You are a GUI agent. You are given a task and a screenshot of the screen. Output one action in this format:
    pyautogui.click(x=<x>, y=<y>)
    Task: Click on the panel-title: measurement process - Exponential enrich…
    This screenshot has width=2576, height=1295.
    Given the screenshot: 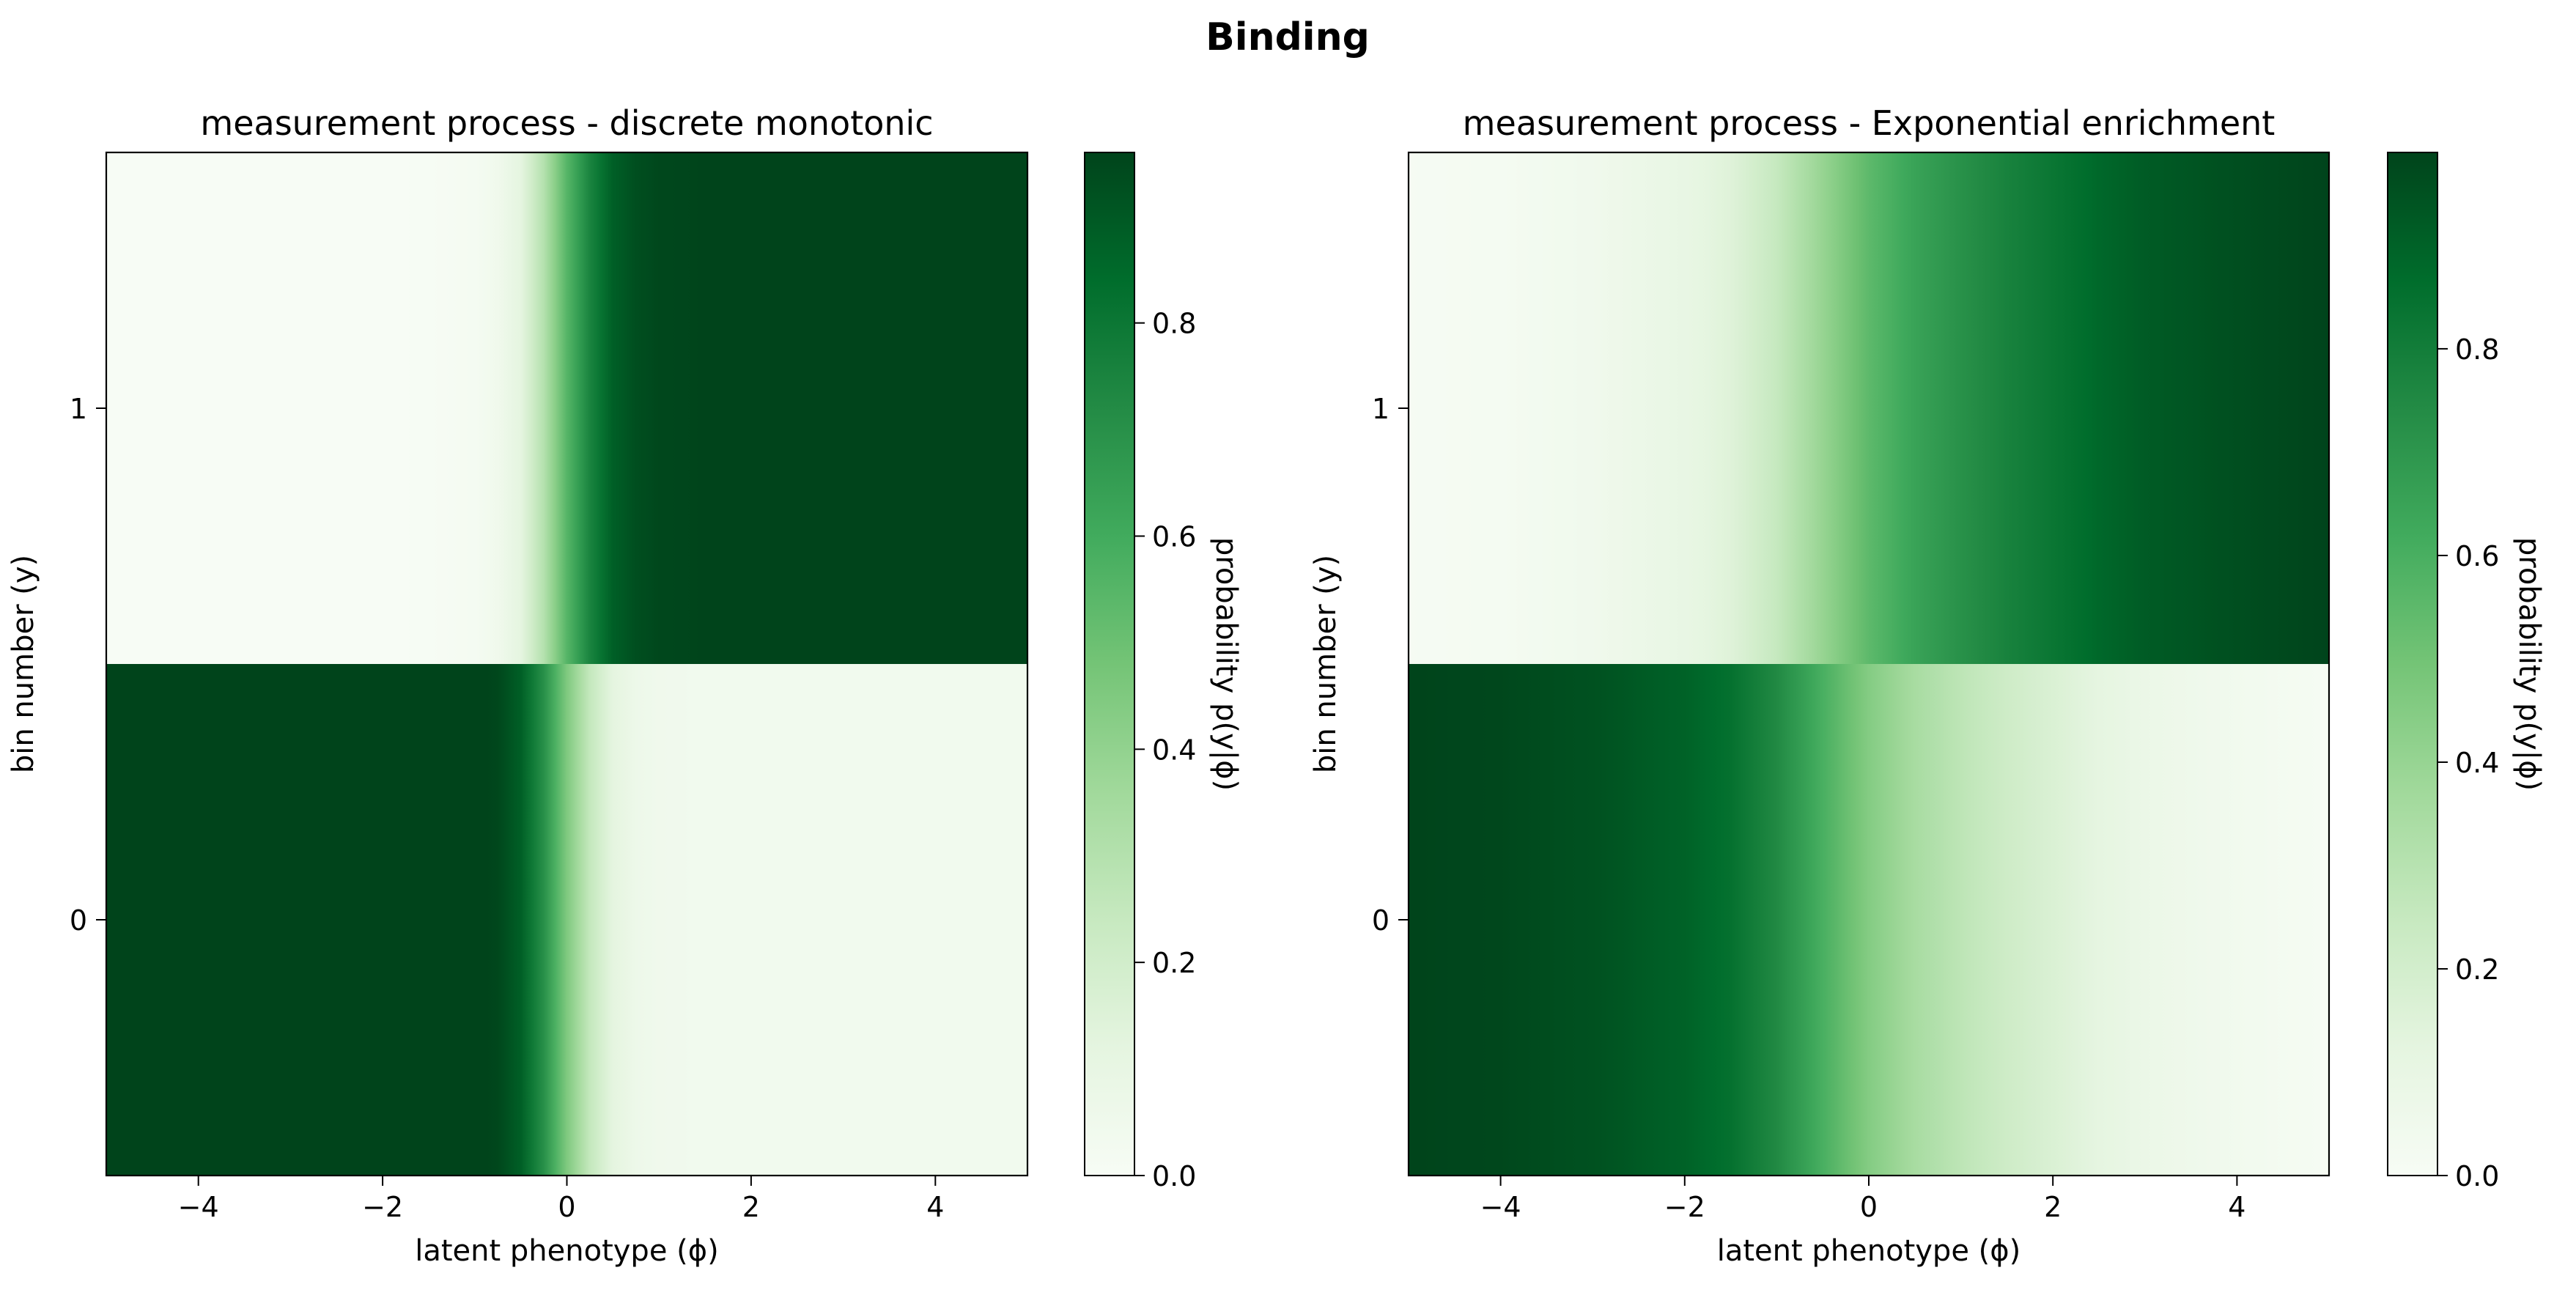 What is the action you would take?
    pyautogui.click(x=1869, y=123)
    